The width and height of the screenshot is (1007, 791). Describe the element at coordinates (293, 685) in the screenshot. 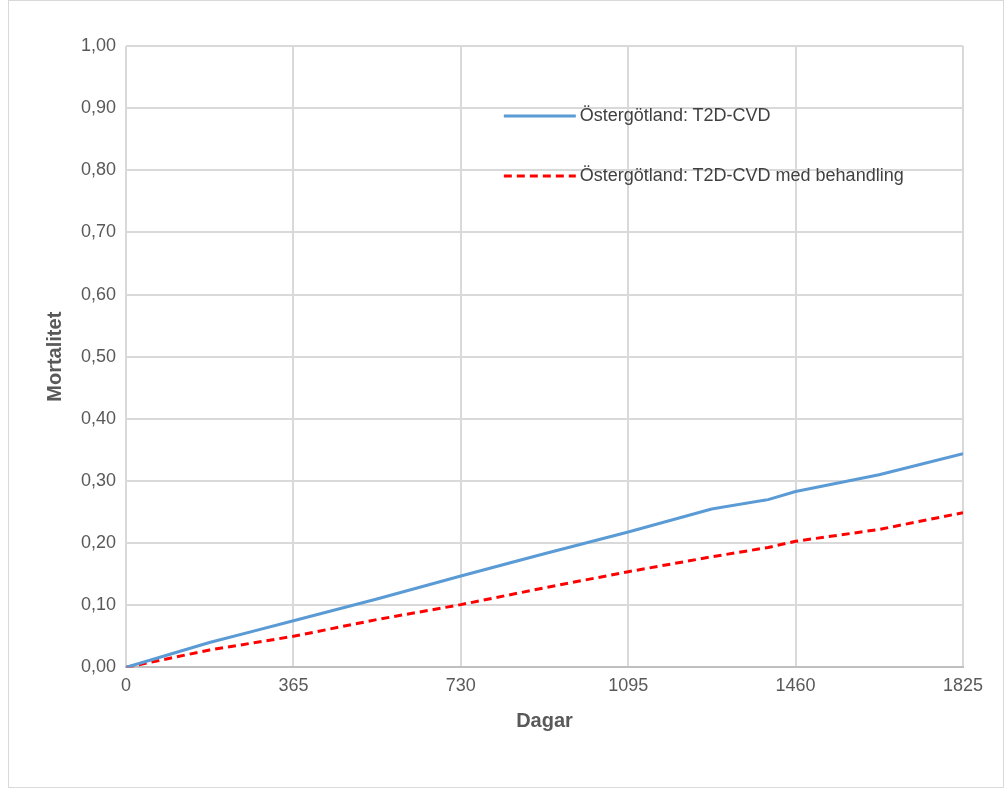

I see `x-tick-label: 365` at that location.